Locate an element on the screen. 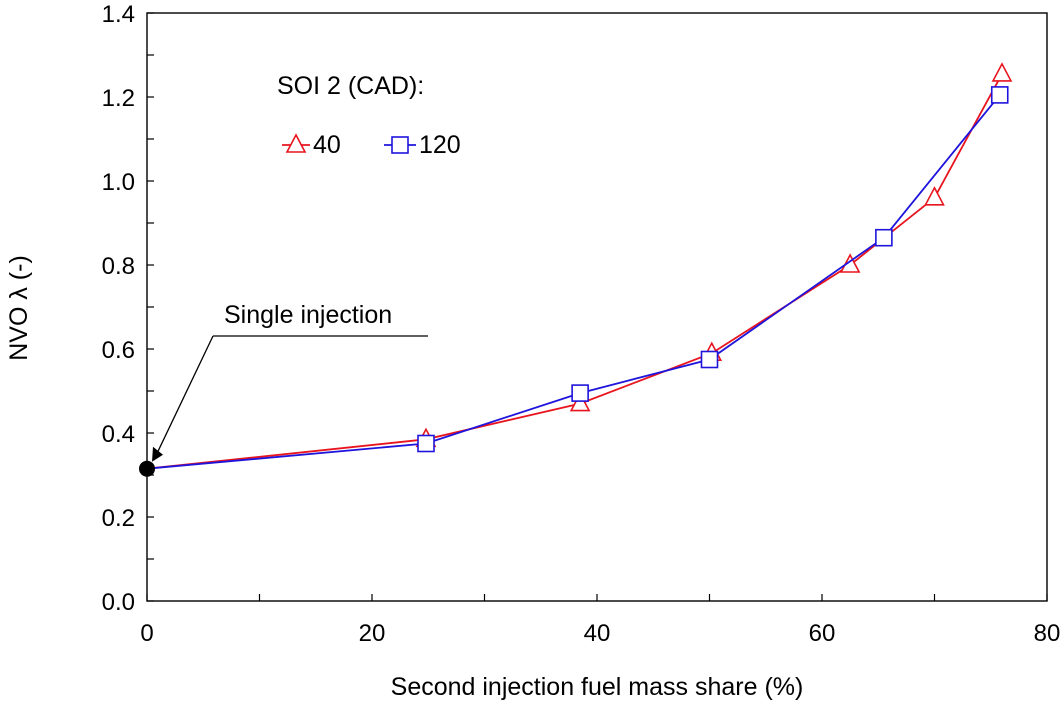  x-tick-label: 0 is located at coordinates (146, 633).